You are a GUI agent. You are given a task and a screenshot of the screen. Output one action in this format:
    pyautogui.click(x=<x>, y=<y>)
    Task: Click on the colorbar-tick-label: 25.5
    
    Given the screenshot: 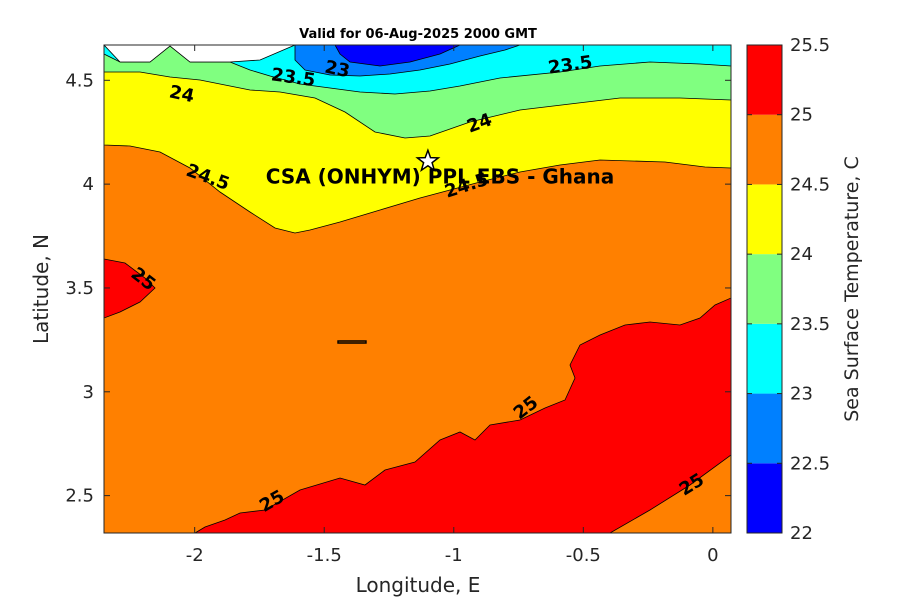 What is the action you would take?
    pyautogui.click(x=810, y=45)
    